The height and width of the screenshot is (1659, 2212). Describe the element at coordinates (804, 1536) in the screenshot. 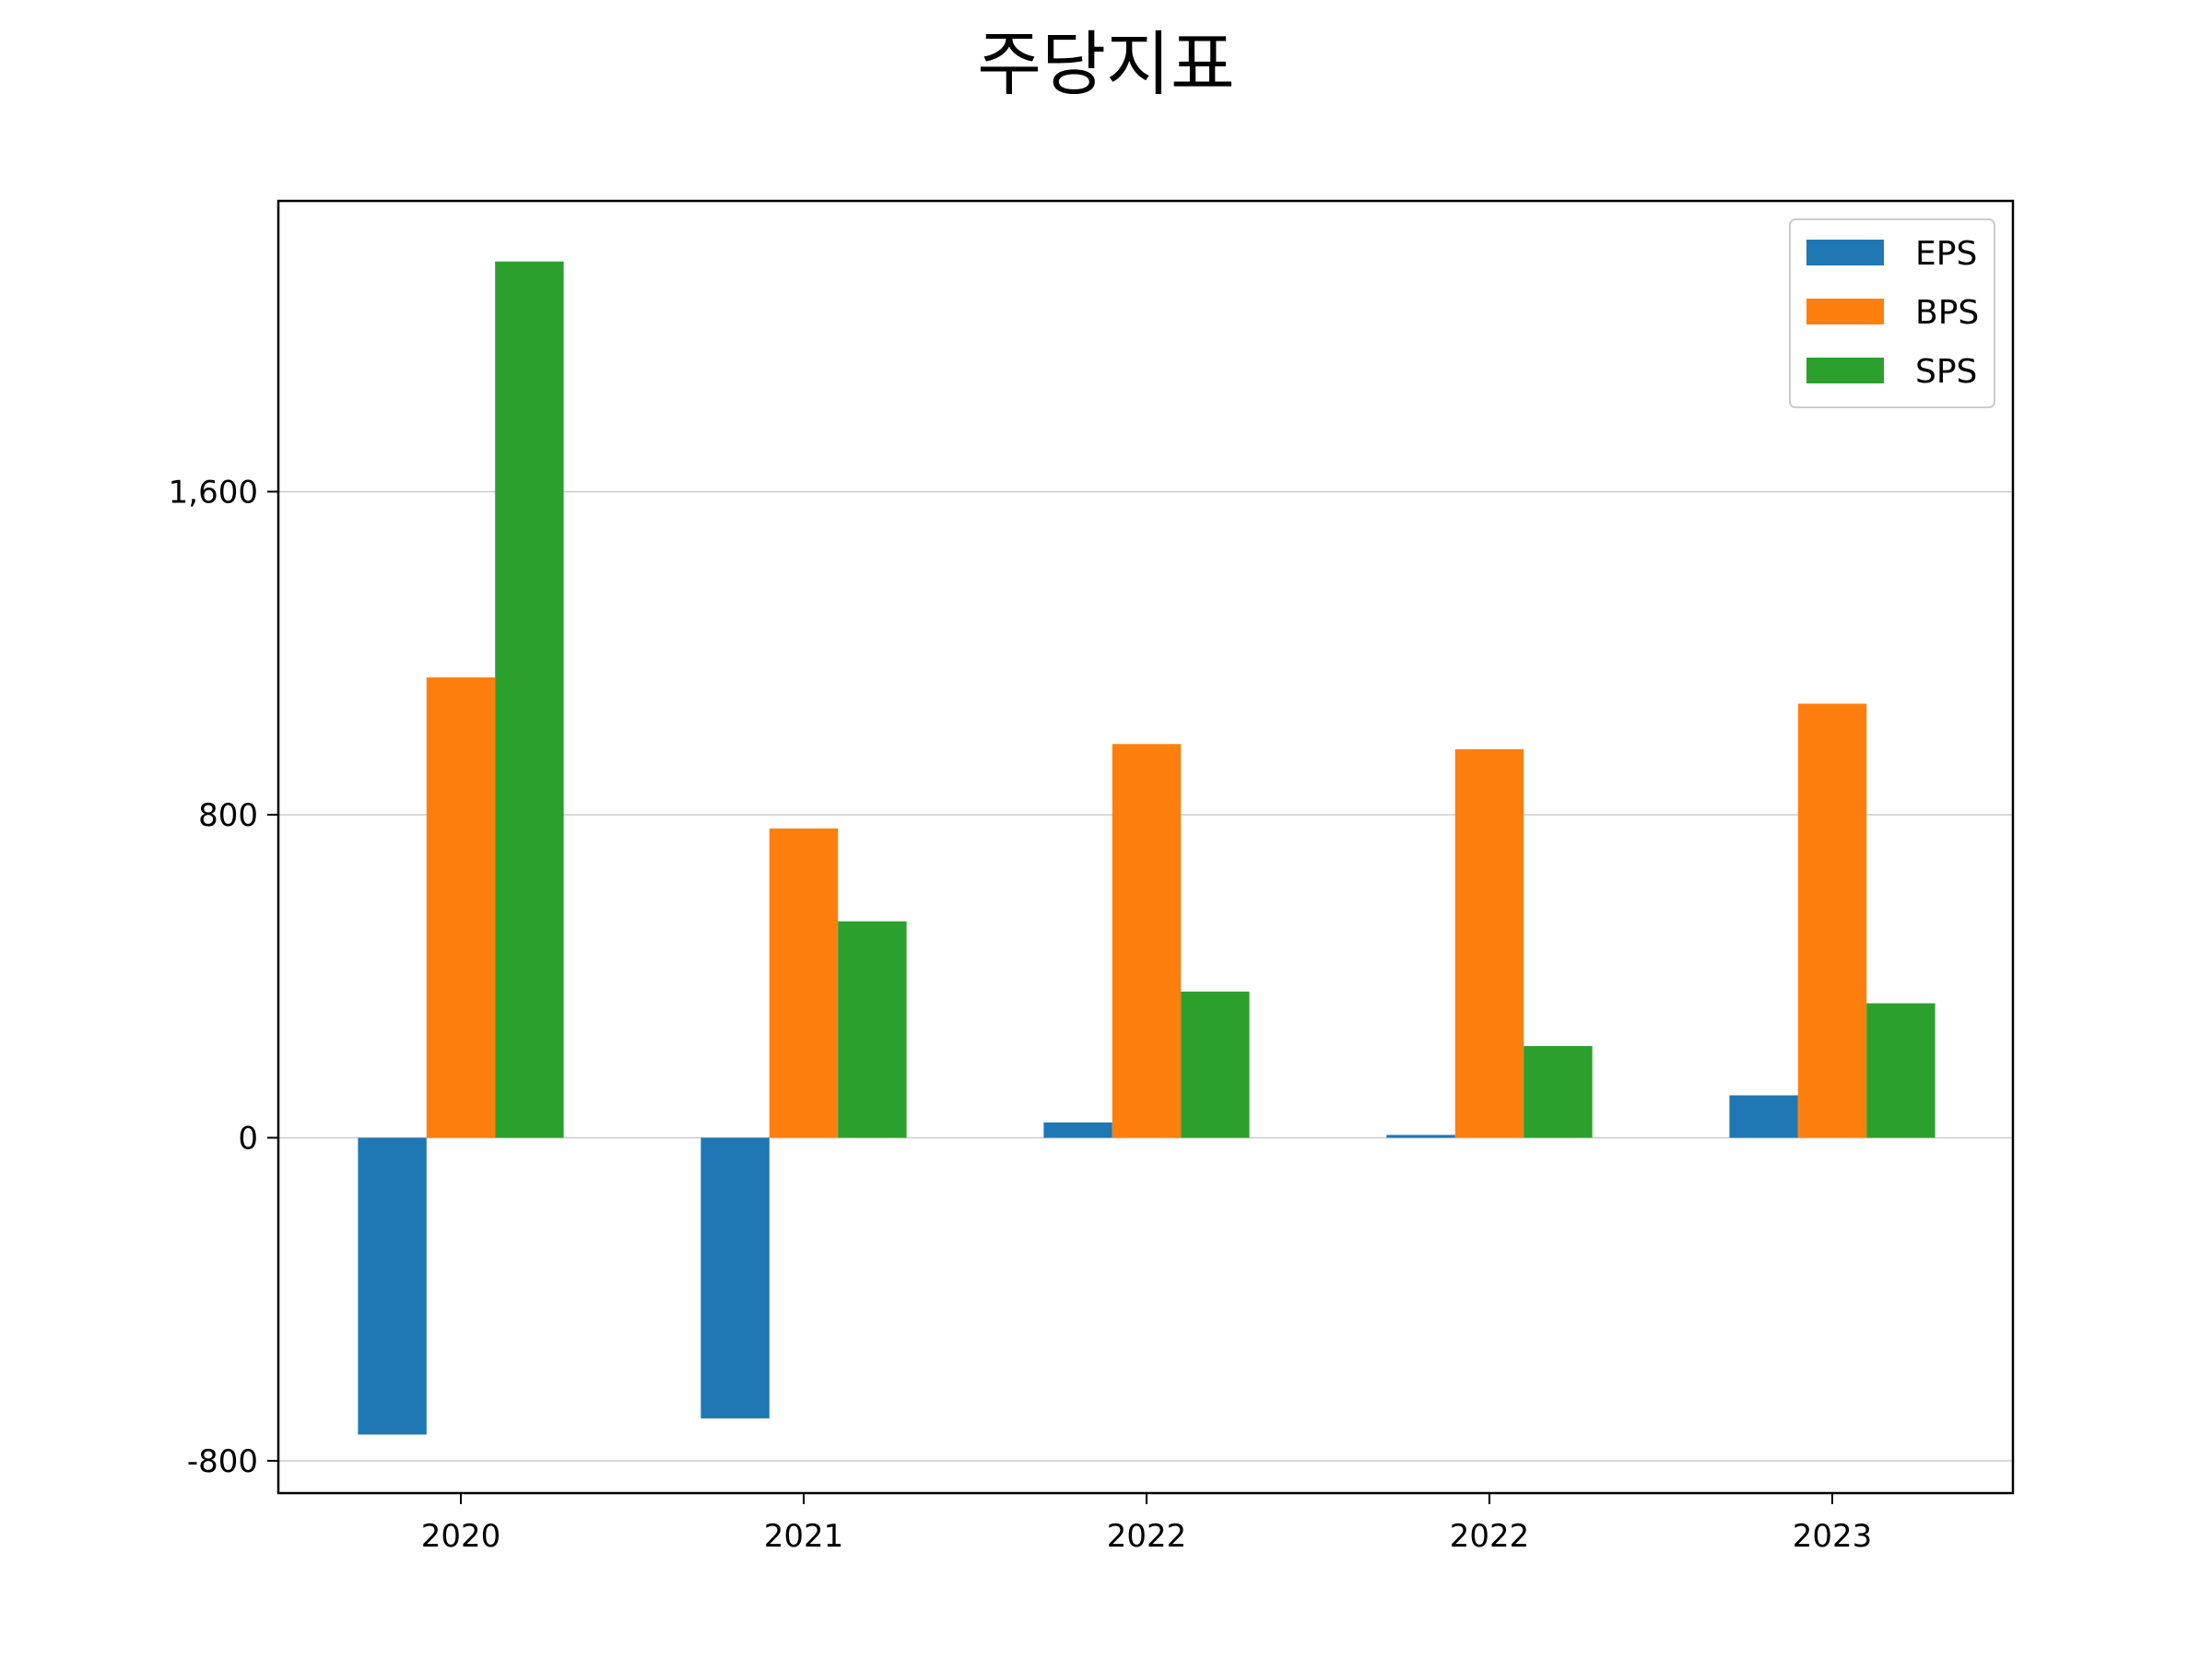

I see `x-tick-label: 2021` at that location.